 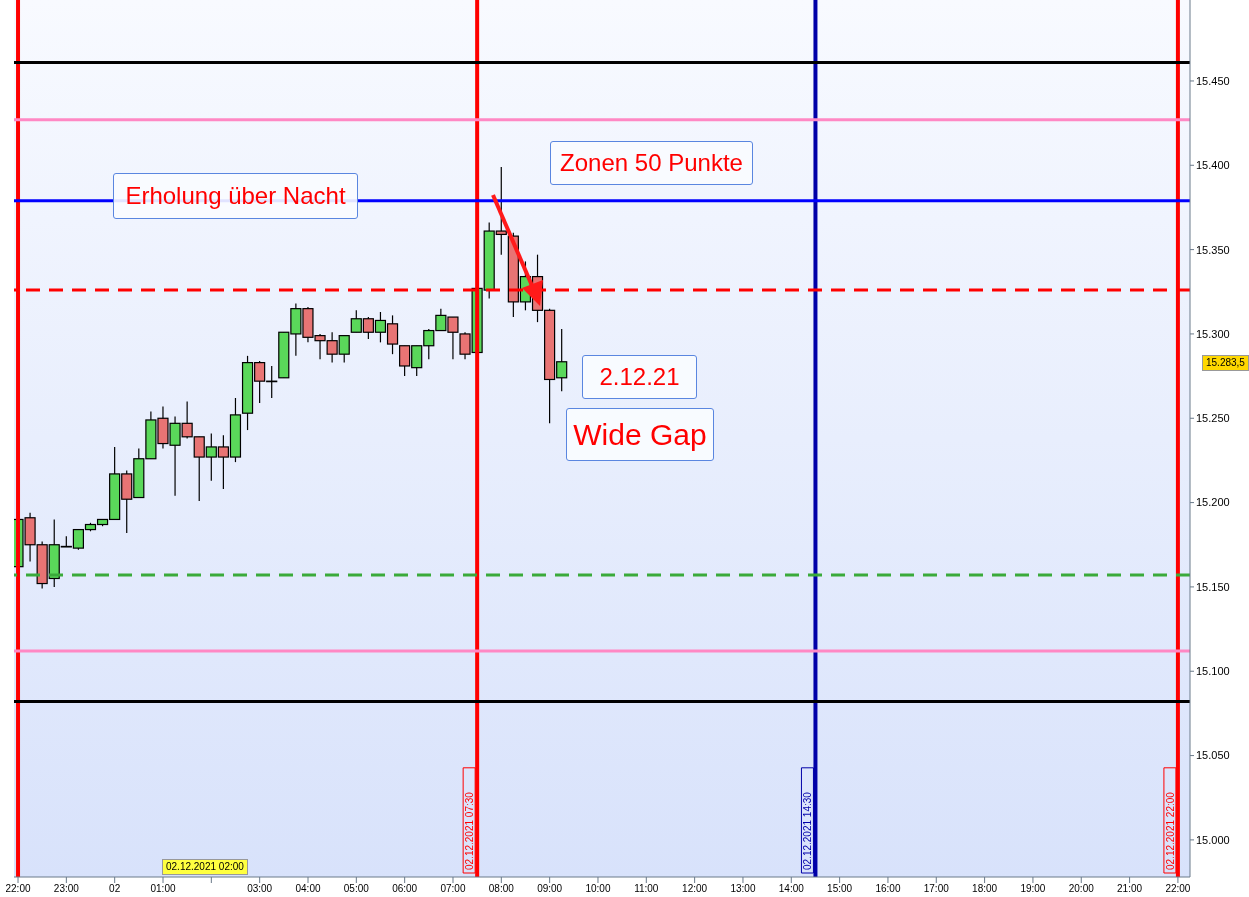 I want to click on x-tick-label: 14:00, so click(x=791, y=889).